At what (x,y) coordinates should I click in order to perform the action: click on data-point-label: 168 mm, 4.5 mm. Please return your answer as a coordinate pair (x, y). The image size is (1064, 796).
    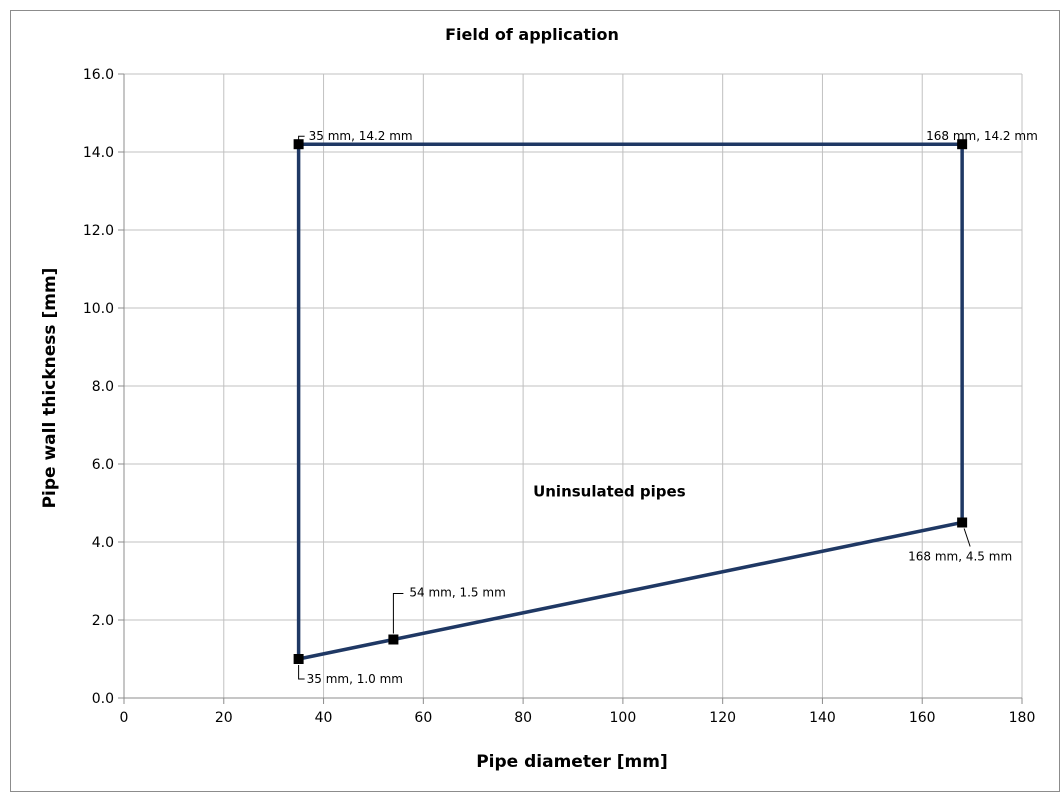
    Looking at the image, I should click on (960, 557).